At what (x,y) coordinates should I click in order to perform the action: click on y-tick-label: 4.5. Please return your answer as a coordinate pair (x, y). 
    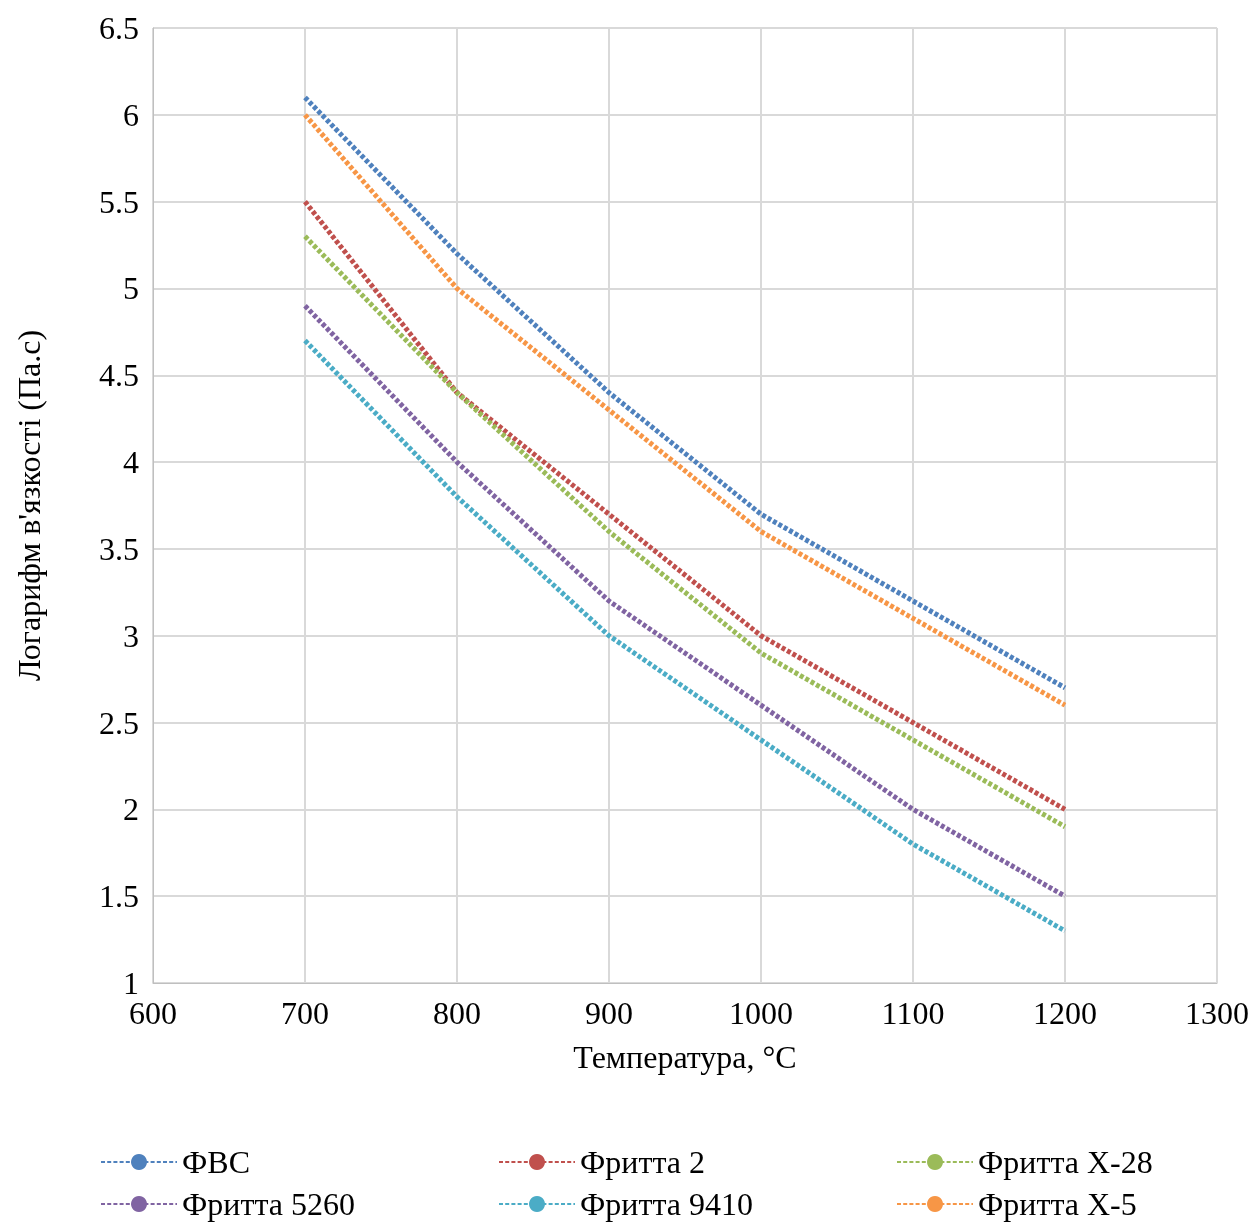
    Looking at the image, I should click on (119, 375).